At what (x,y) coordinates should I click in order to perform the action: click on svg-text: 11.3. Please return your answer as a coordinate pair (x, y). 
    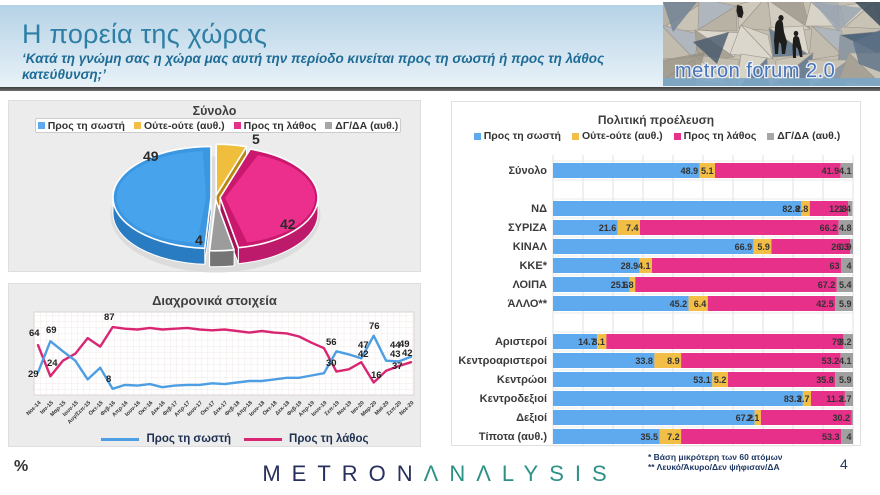
    Looking at the image, I should click on (834, 399).